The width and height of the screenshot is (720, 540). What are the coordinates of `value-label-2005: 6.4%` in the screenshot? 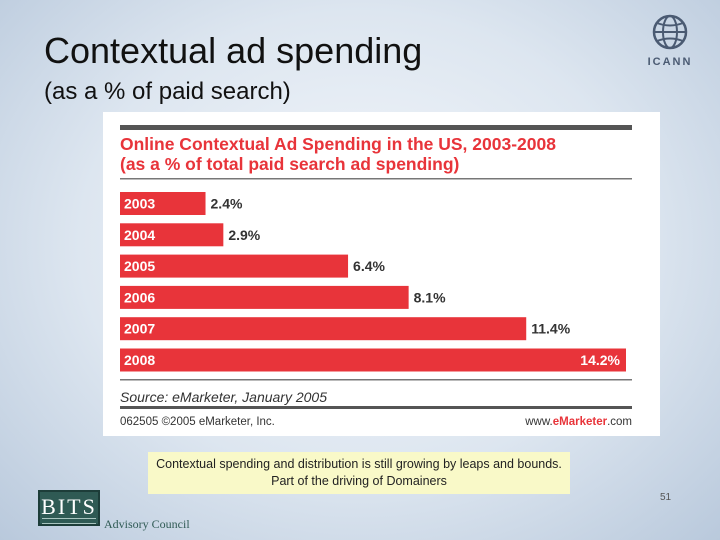 It's located at (369, 266).